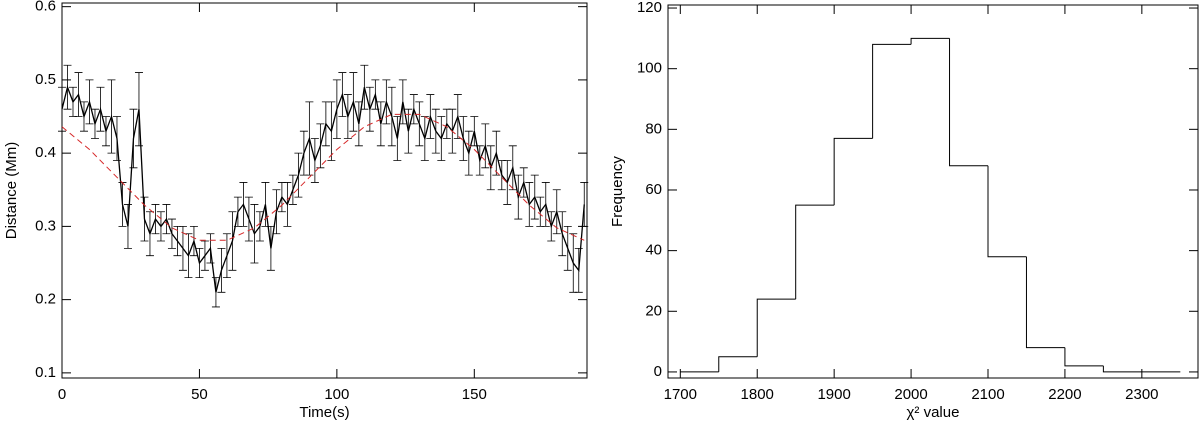 Image resolution: width=1200 pixels, height=425 pixels. What do you see at coordinates (617, 191) in the screenshot?
I see `y-axis-label: Frequency` at bounding box center [617, 191].